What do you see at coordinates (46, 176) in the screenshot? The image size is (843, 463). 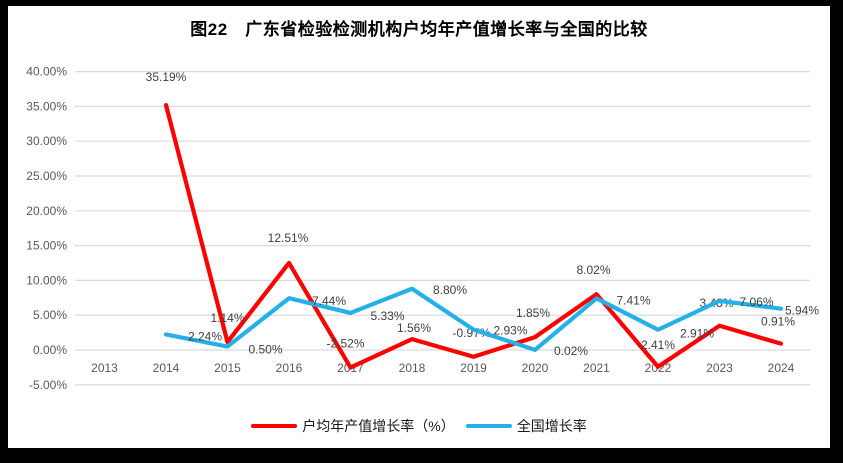 I see `y-axis-tick-label: 25.00%` at bounding box center [46, 176].